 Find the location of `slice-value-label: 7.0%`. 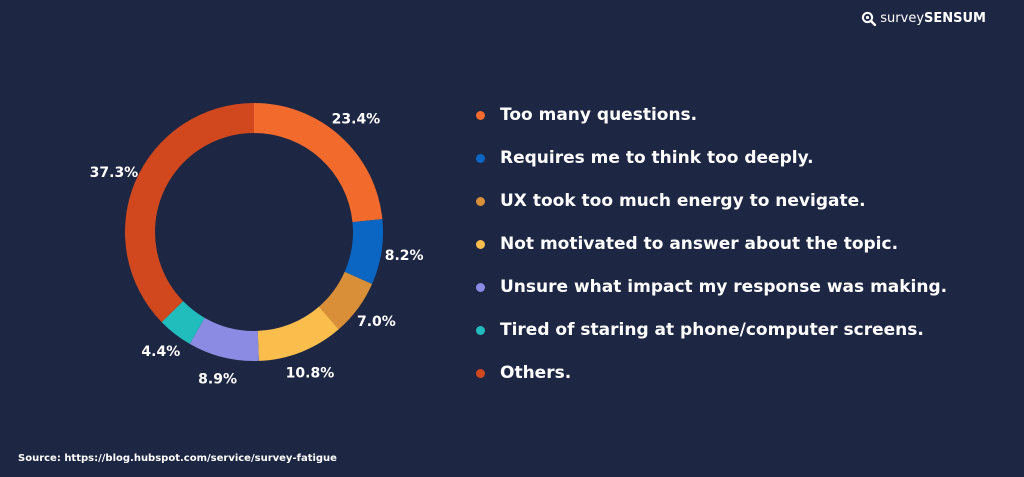

slice-value-label: 7.0% is located at coordinates (376, 322).